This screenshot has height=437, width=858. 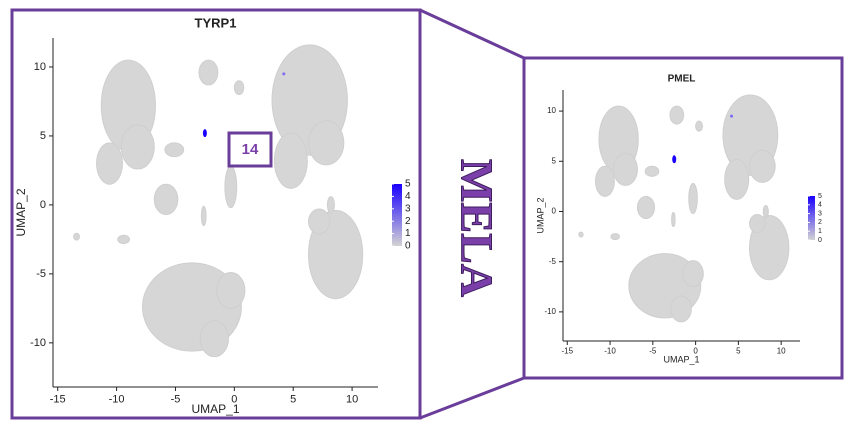 What do you see at coordinates (476, 228) in the screenshot?
I see `group-label: MELA` at bounding box center [476, 228].